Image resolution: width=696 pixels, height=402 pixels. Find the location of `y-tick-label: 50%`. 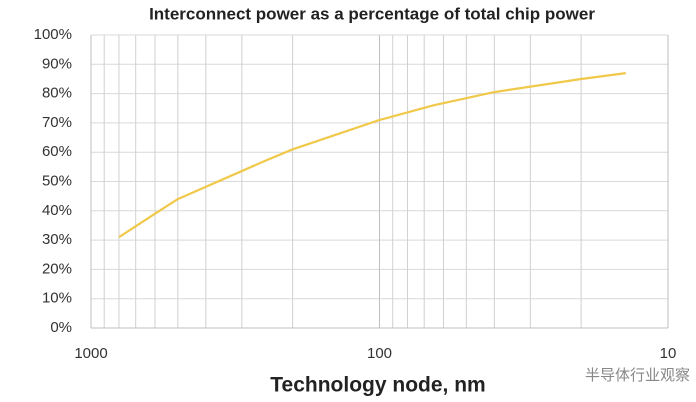

y-tick-label: 50% is located at coordinates (57, 180).